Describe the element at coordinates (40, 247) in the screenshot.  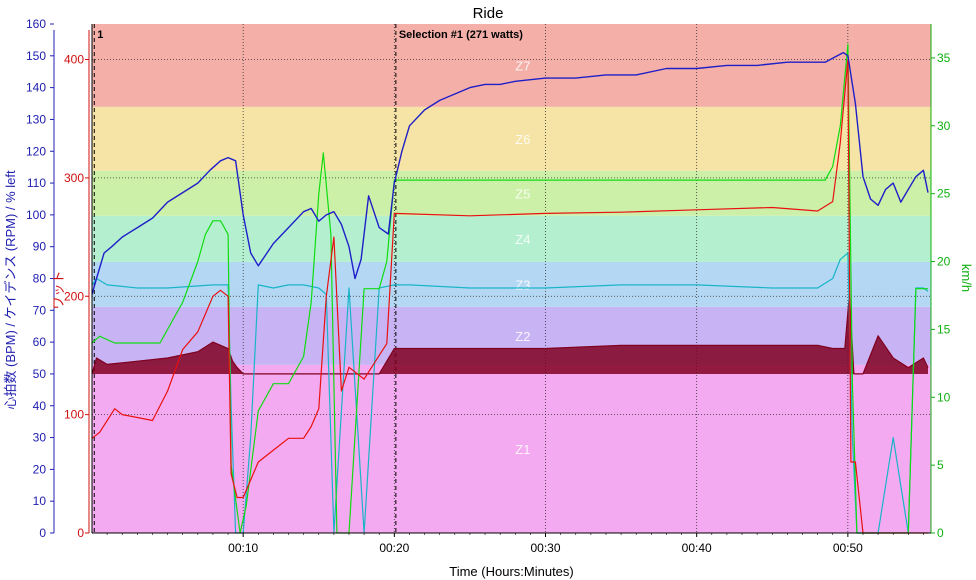
I see `left-axis-tick-label: 90` at that location.